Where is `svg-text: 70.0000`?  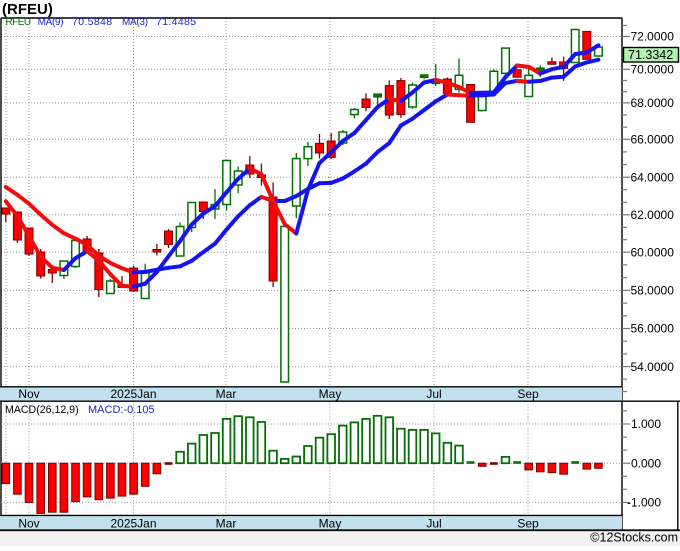 svg-text: 70.0000 is located at coordinates (653, 70).